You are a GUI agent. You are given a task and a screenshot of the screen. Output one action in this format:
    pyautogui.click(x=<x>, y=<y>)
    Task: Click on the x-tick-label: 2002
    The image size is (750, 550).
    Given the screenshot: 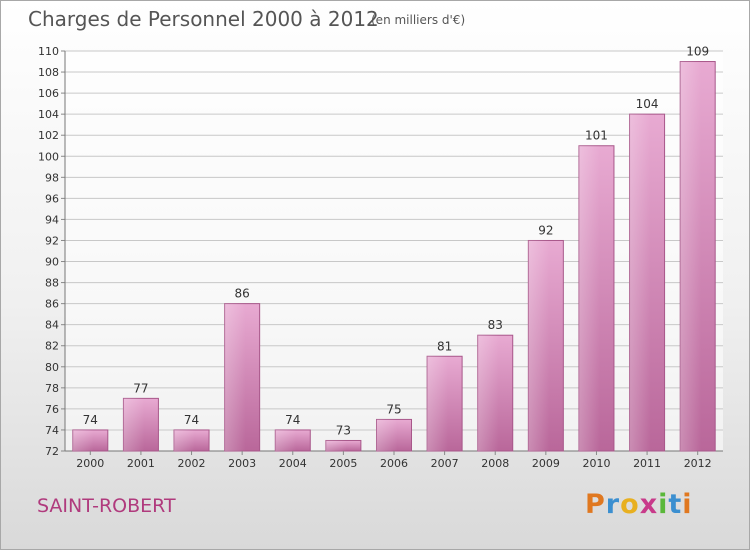 What is the action you would take?
    pyautogui.click(x=192, y=463)
    